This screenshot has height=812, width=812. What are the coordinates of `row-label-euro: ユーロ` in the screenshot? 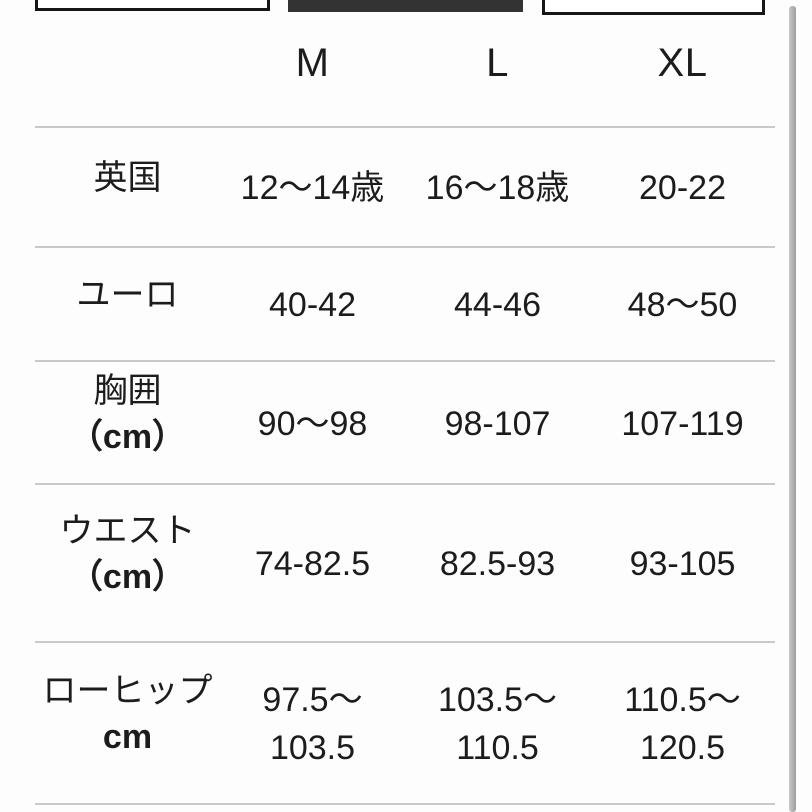 It's located at (127, 296).